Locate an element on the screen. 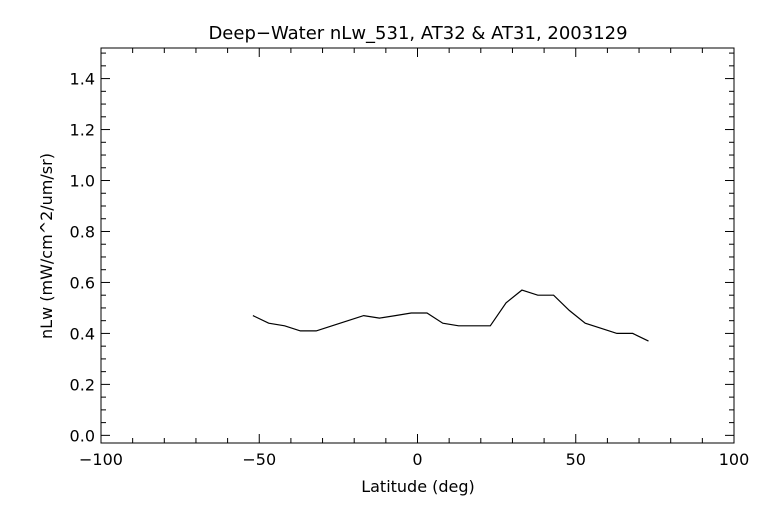 The image size is (768, 512). y-tick-label: 0.4 is located at coordinates (82, 333).